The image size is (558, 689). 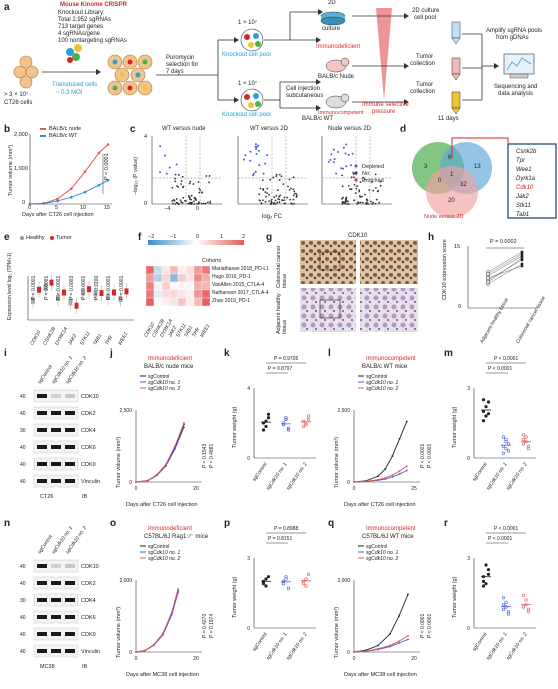 What do you see at coordinates (58, 215) in the screenshot?
I see `b-xlabel: Days after CT26 cell injection` at bounding box center [58, 215].